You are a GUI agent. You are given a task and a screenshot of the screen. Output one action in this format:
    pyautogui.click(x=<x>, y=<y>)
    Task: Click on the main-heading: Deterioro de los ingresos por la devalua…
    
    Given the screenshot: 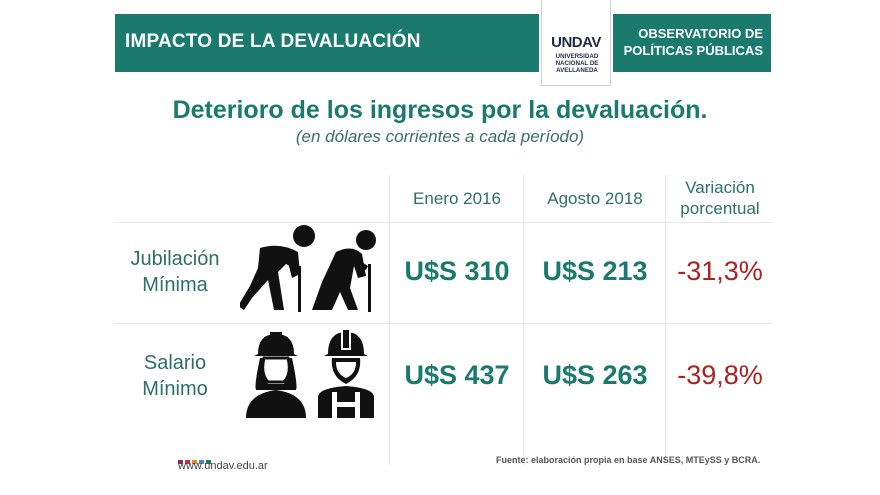 What is the action you would take?
    pyautogui.click(x=440, y=110)
    